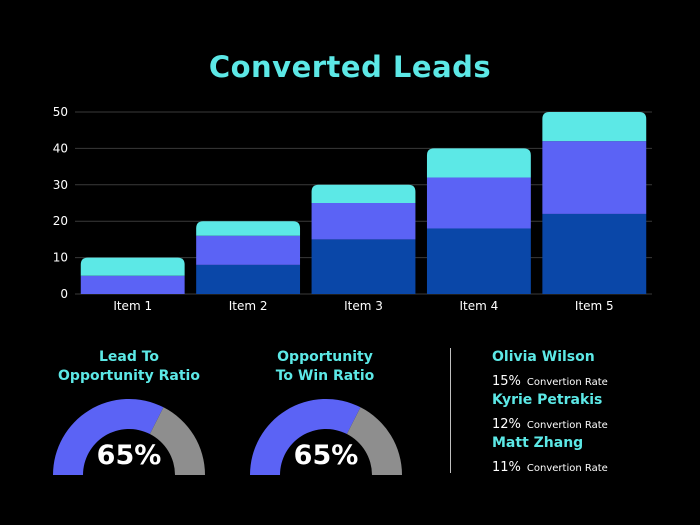 The width and height of the screenshot is (700, 525). Describe the element at coordinates (129, 367) in the screenshot. I see `gauge-1-label: Lead To Opportunity Ratio` at that location.